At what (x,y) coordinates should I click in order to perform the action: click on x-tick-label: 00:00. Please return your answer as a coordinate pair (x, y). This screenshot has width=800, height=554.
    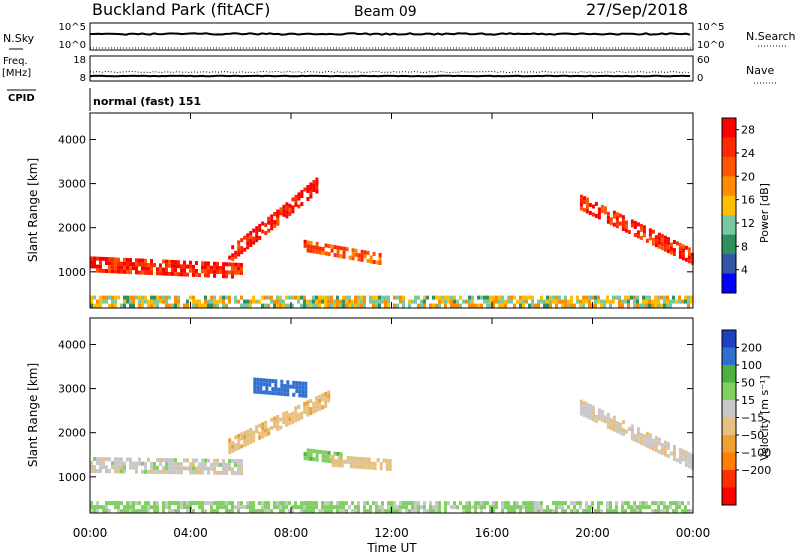
    Looking at the image, I should click on (693, 533).